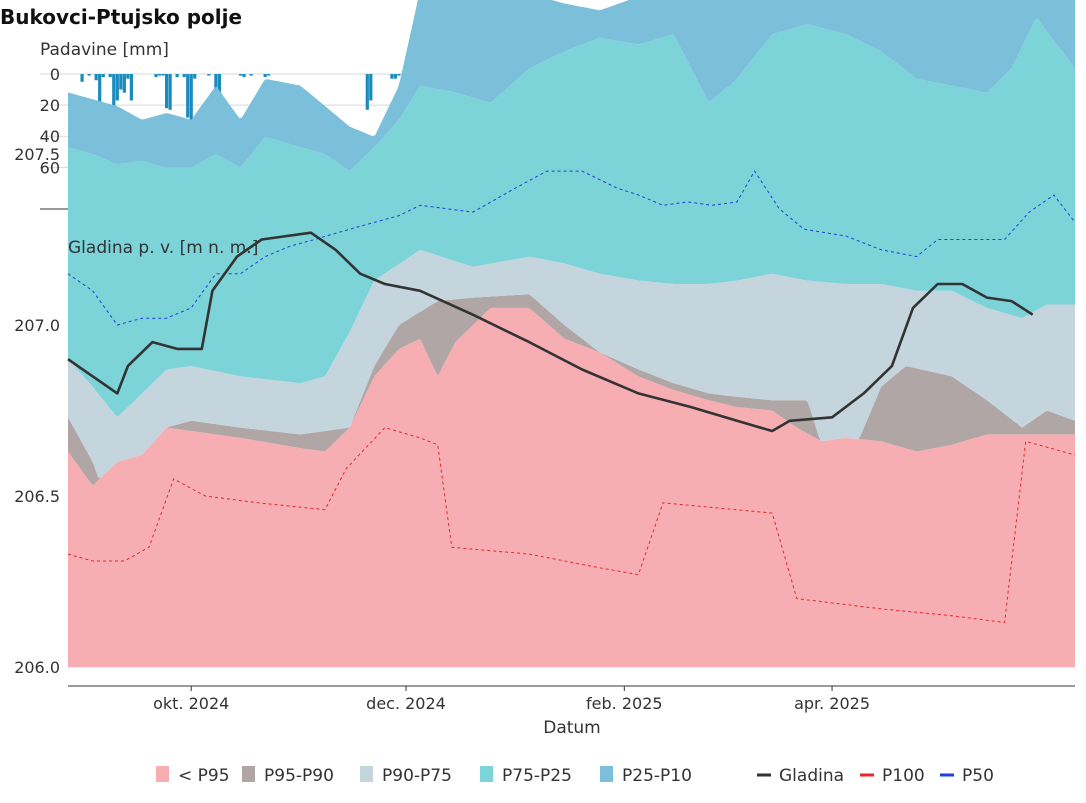 This screenshot has height=803, width=1086. I want to click on gw-y-axis-label: Gladina p. v. [m n. m.], so click(163, 248).